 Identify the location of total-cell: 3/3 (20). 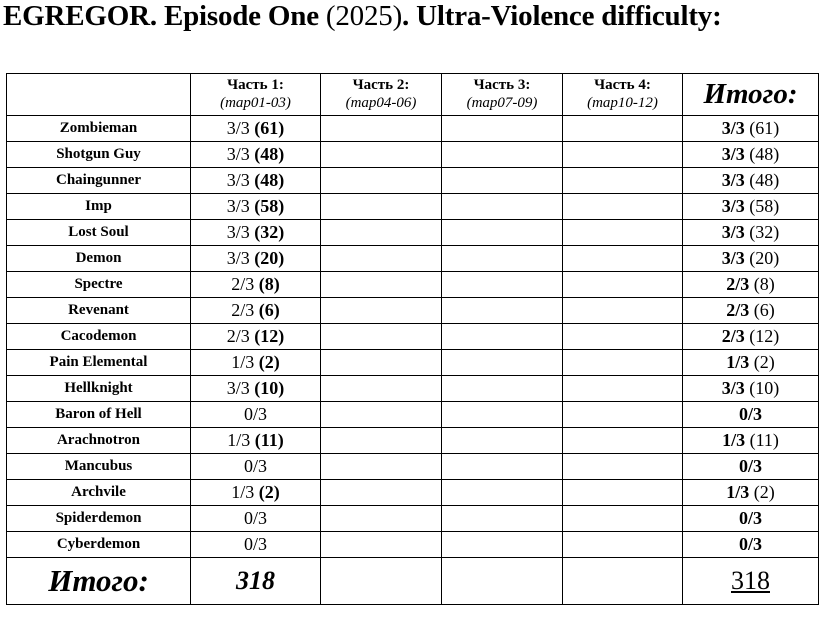
(750, 258).